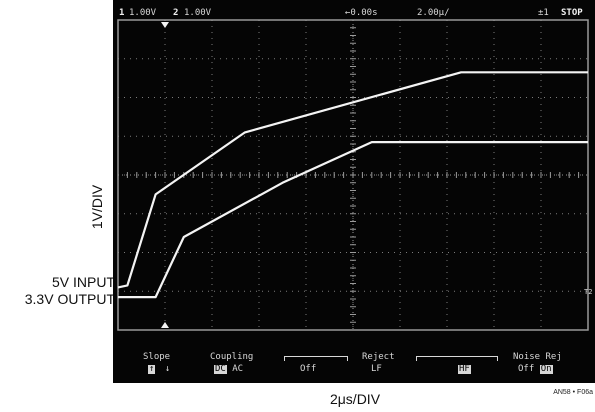 The image size is (595, 412). What do you see at coordinates (159, 369) in the screenshot?
I see `slope-softkey: ↑ ↓` at bounding box center [159, 369].